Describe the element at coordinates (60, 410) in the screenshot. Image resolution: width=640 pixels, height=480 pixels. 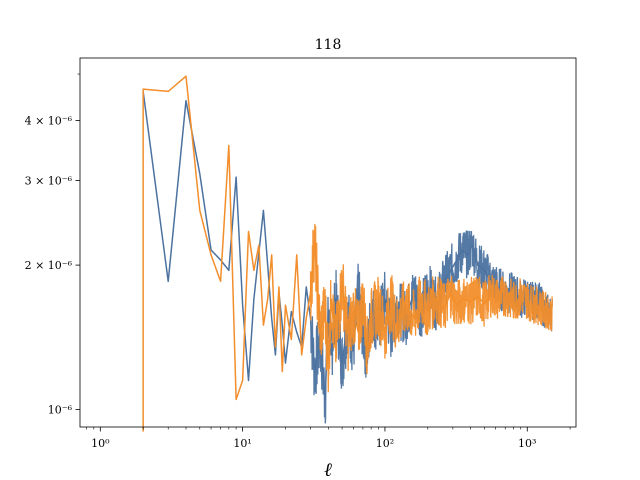
I see `y-tick-label: 10⁻⁶` at that location.